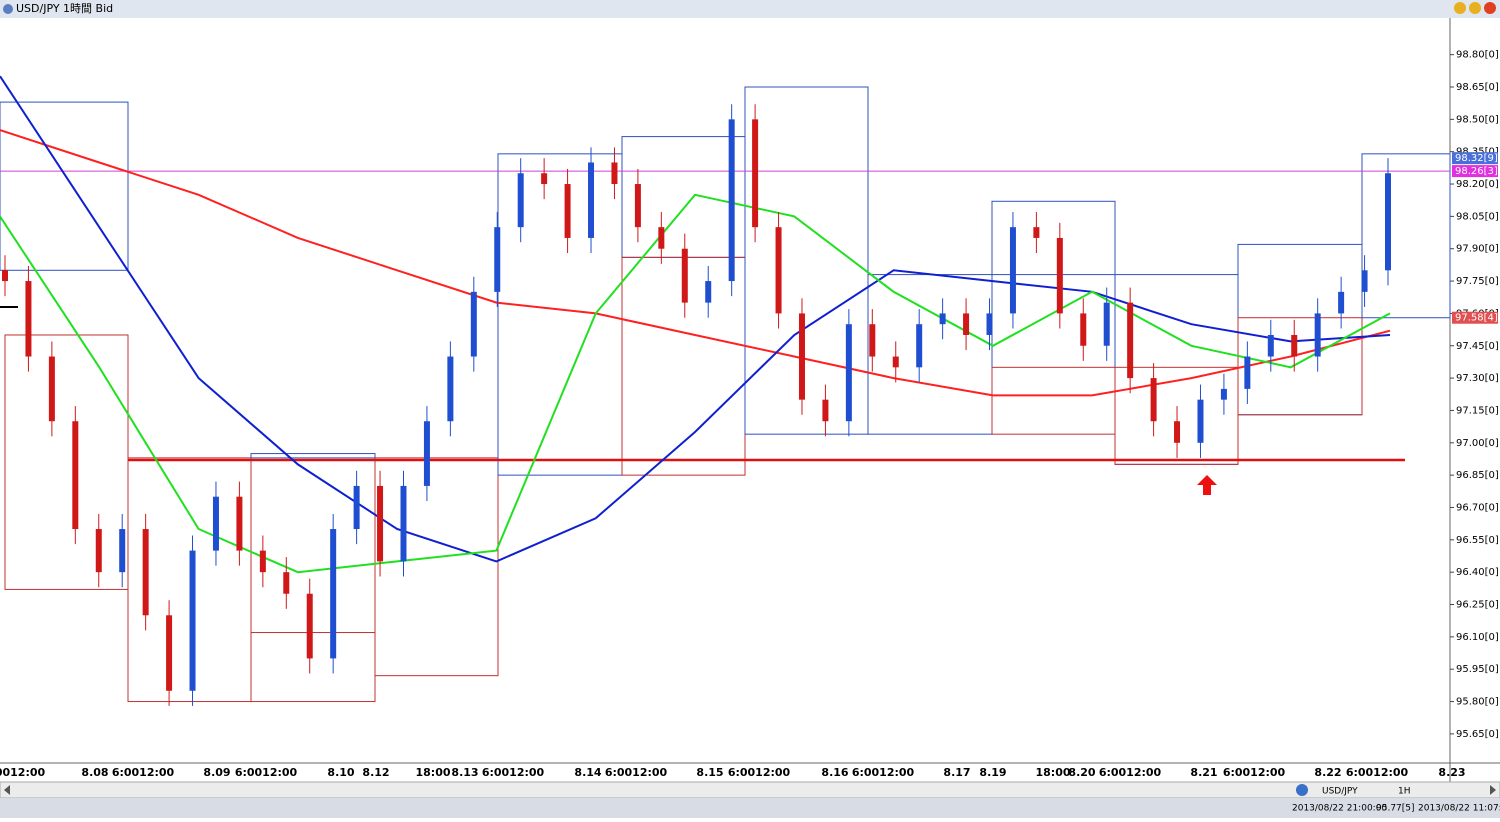 The image size is (1500, 822). Describe the element at coordinates (1476, 158) in the screenshot. I see `price-tag-label: 98.32[9]` at that location.